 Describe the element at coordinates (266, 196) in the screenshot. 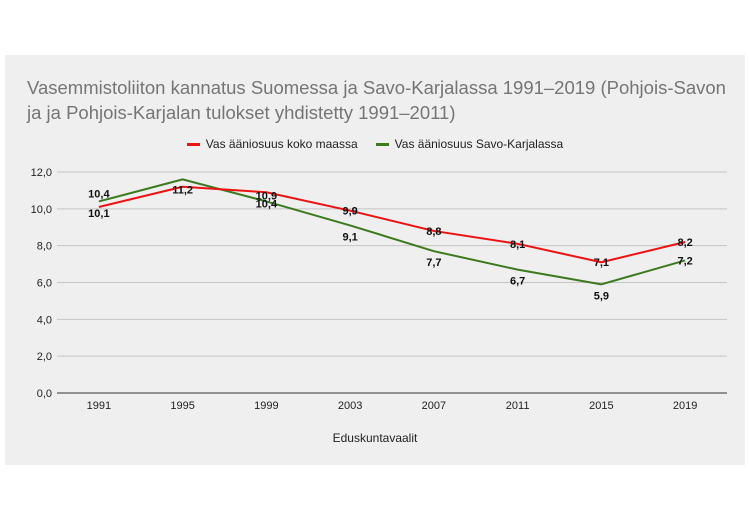

I see `data-label-koko-maassa: 10,9` at that location.